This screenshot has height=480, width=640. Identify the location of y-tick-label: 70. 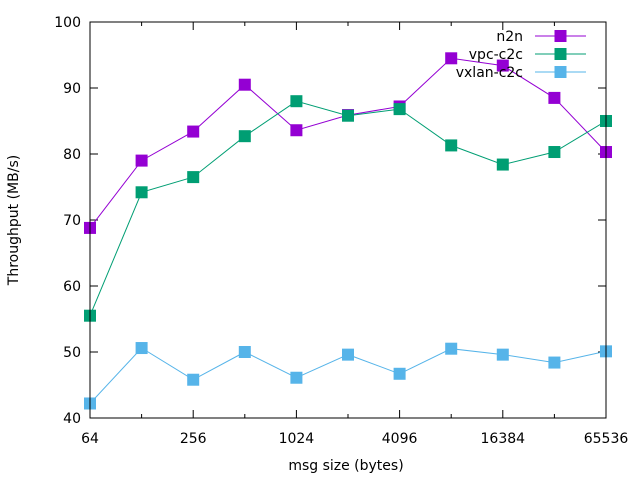
(72, 221).